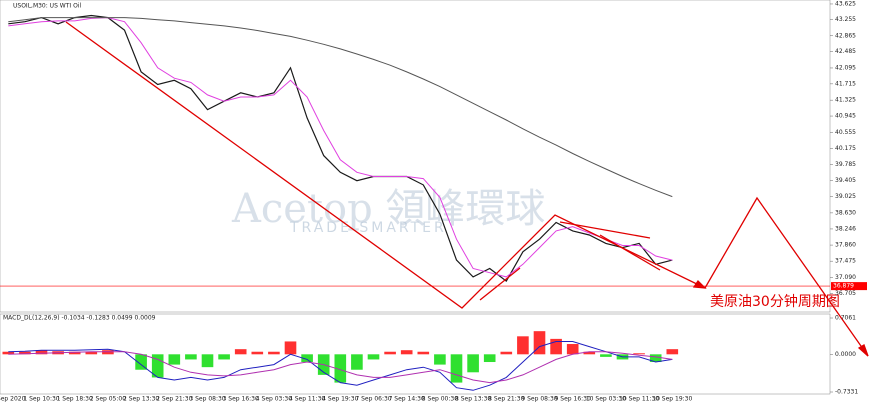 The image size is (870, 404). Describe the element at coordinates (845, 148) in the screenshot. I see `y-tick-label: 40.175` at that location.